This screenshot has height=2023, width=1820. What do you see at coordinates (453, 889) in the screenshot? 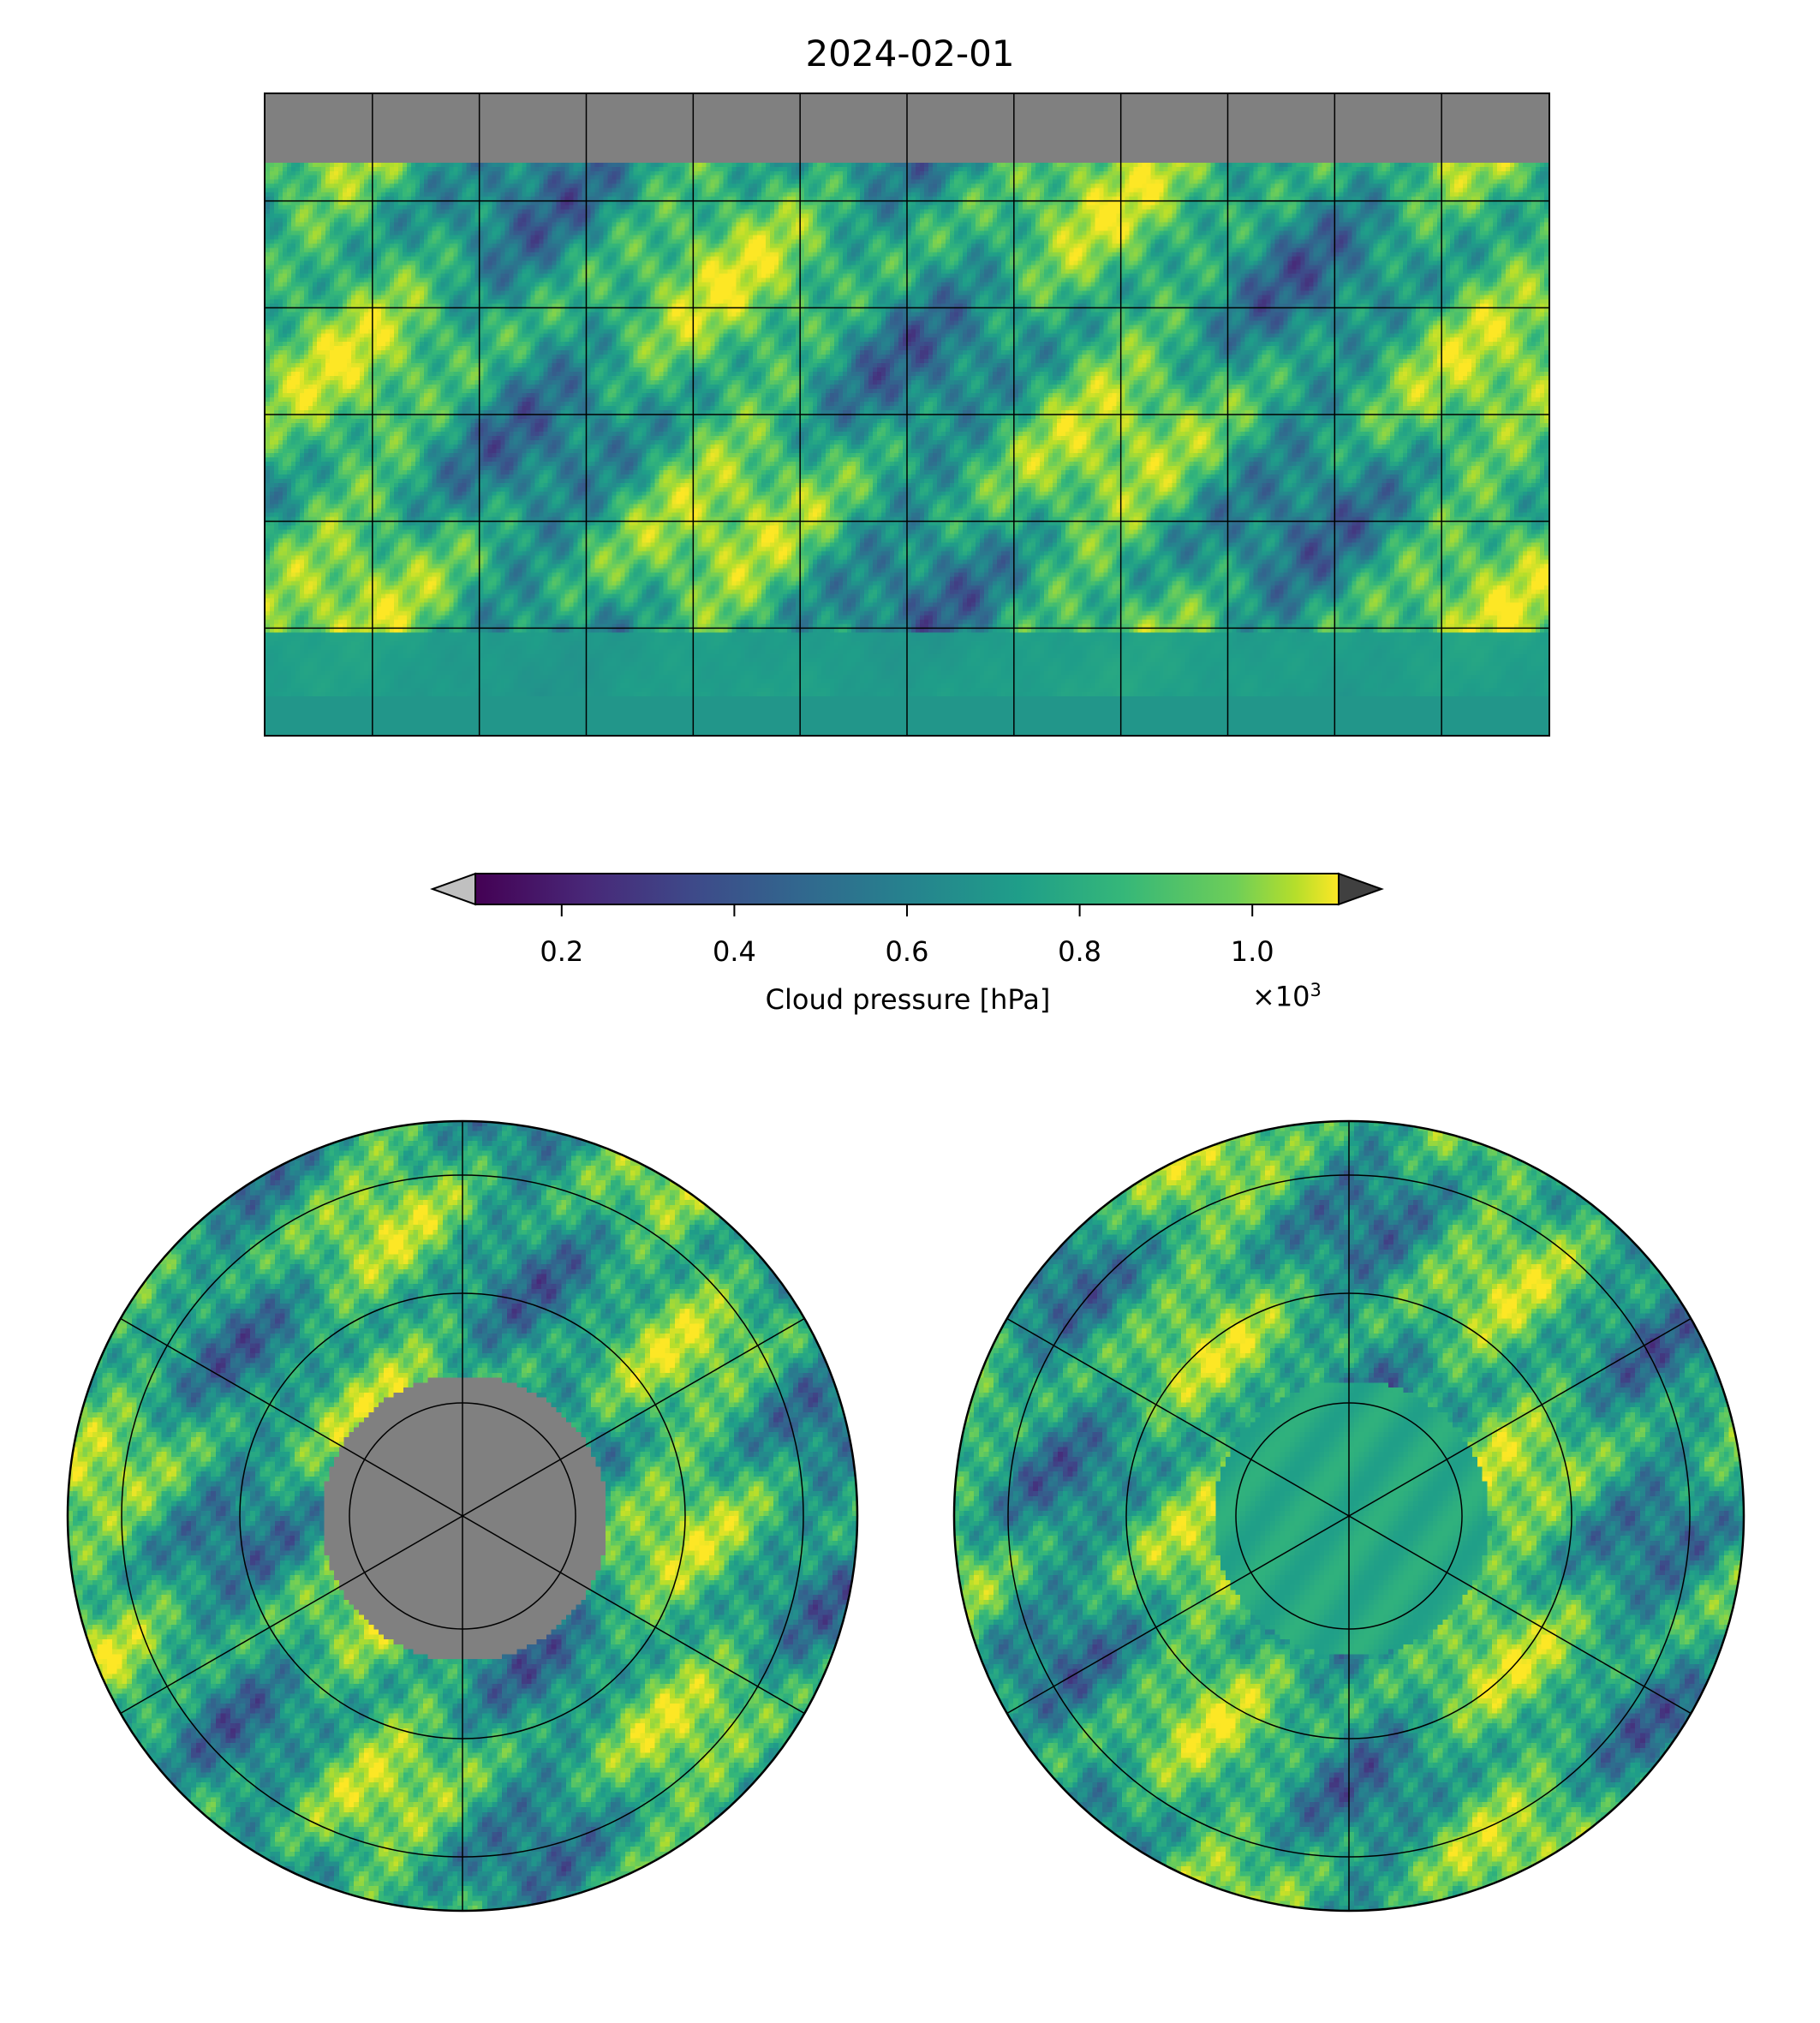
I see `colorbar-under-extension` at bounding box center [453, 889].